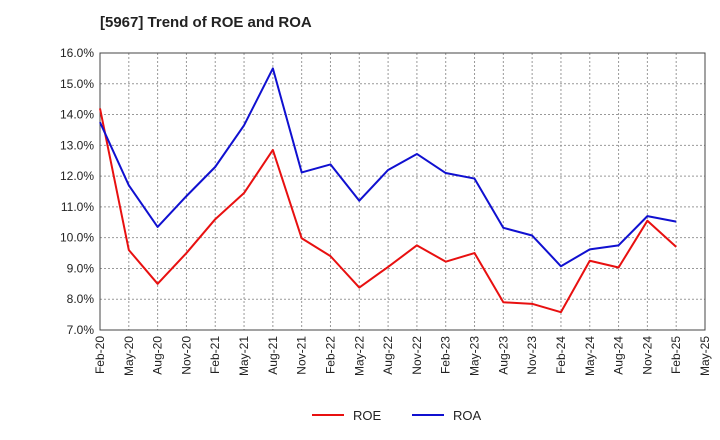  What do you see at coordinates (590, 356) in the screenshot?
I see `x-tick-label: May-24` at bounding box center [590, 356].